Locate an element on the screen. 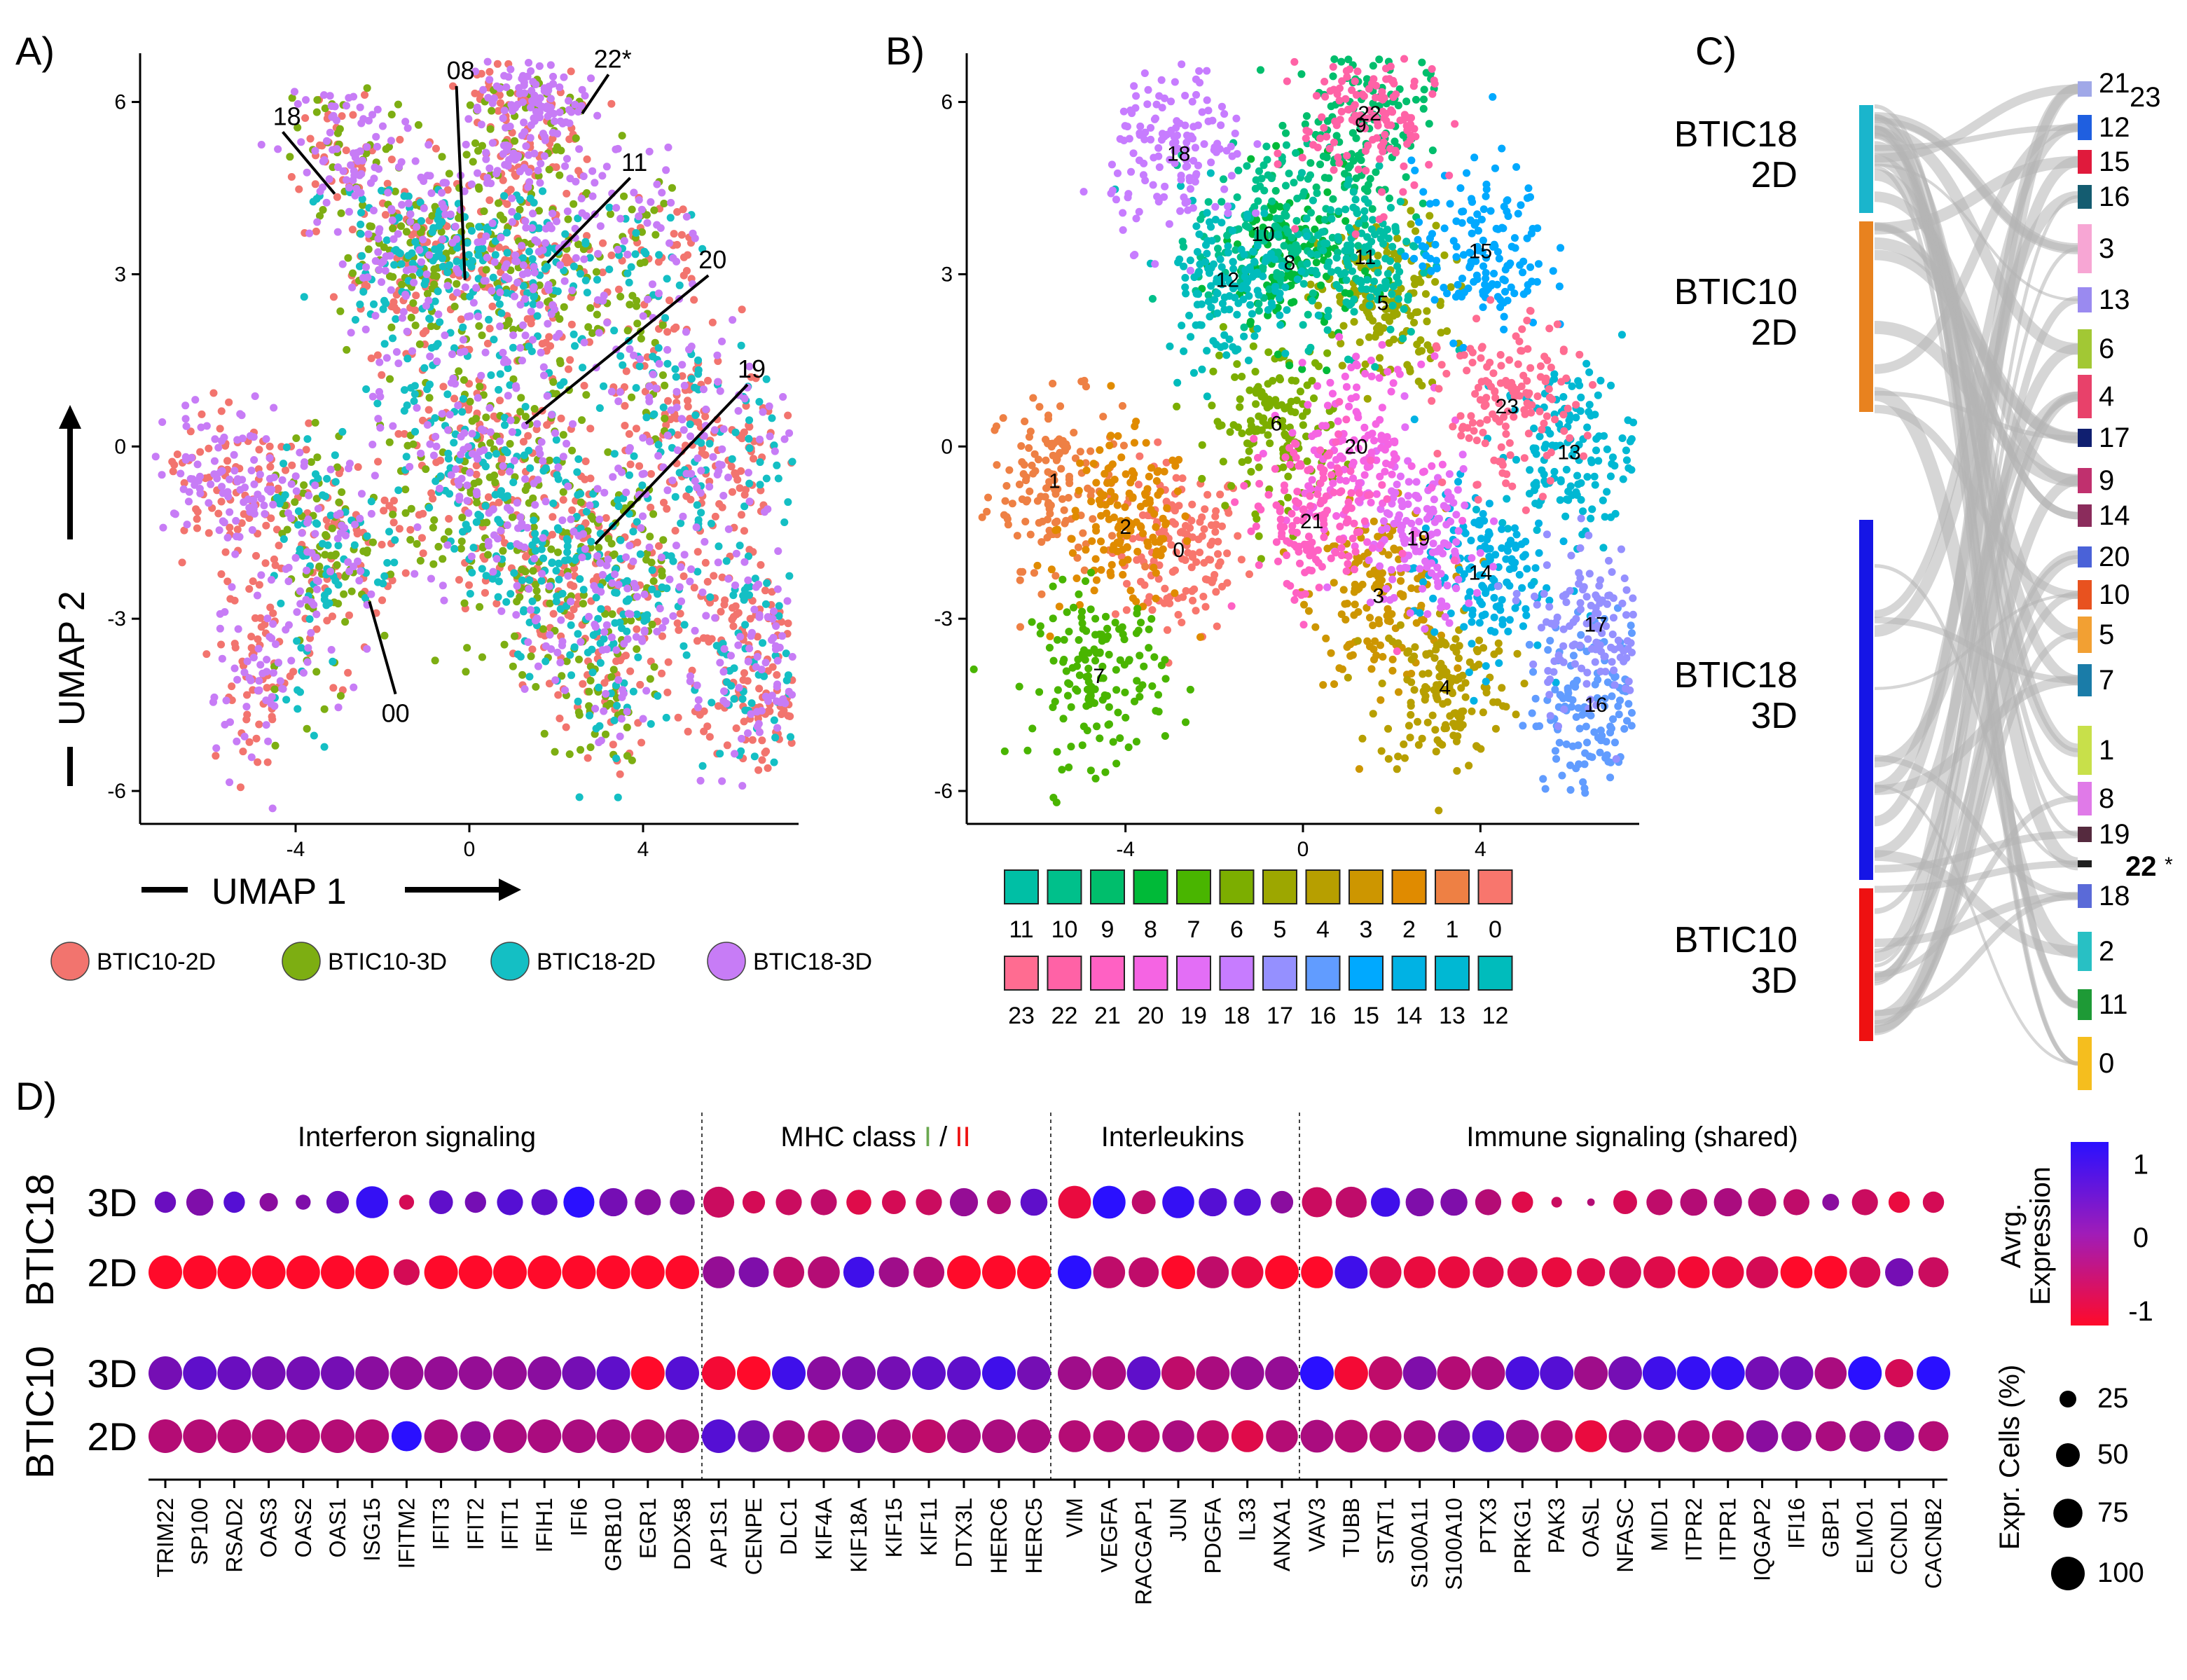 This screenshot has width=2187, height=1680. gene-label: CENPE is located at coordinates (753, 1537).